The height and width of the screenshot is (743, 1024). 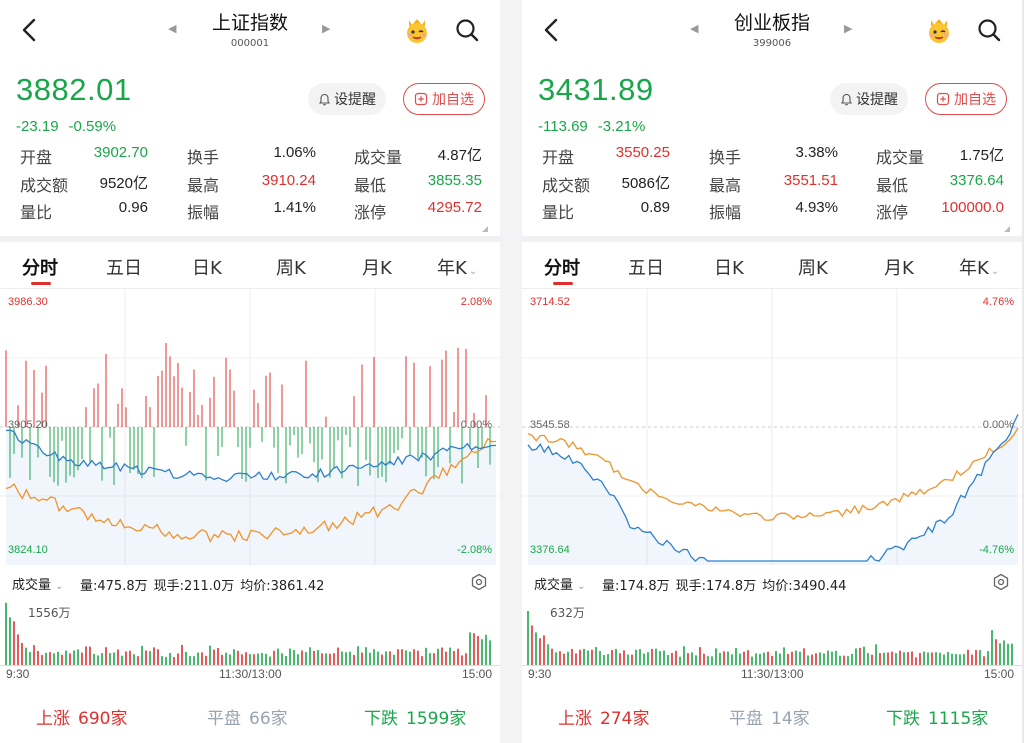 I want to click on advancers: 上涨 690家, so click(x=81, y=716).